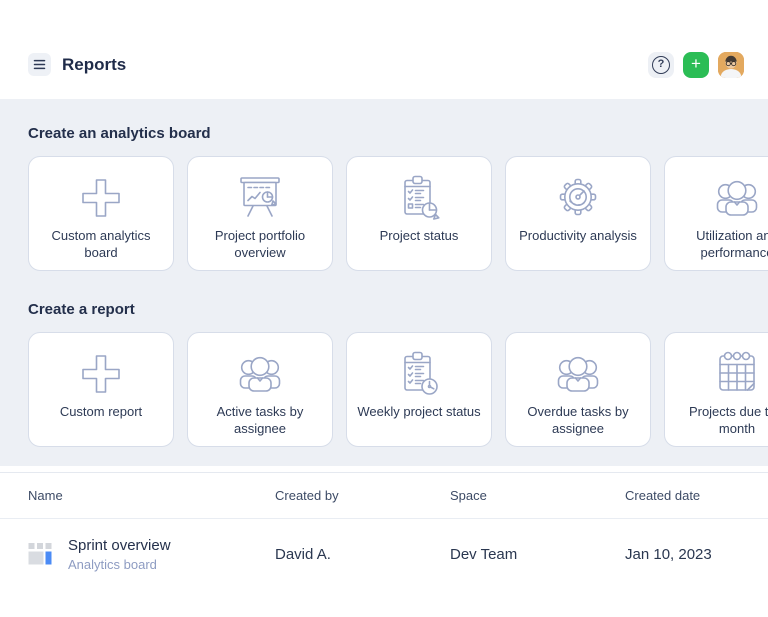 Image resolution: width=768 pixels, height=617 pixels. What do you see at coordinates (40, 554) in the screenshot?
I see `analytics-board-icon` at bounding box center [40, 554].